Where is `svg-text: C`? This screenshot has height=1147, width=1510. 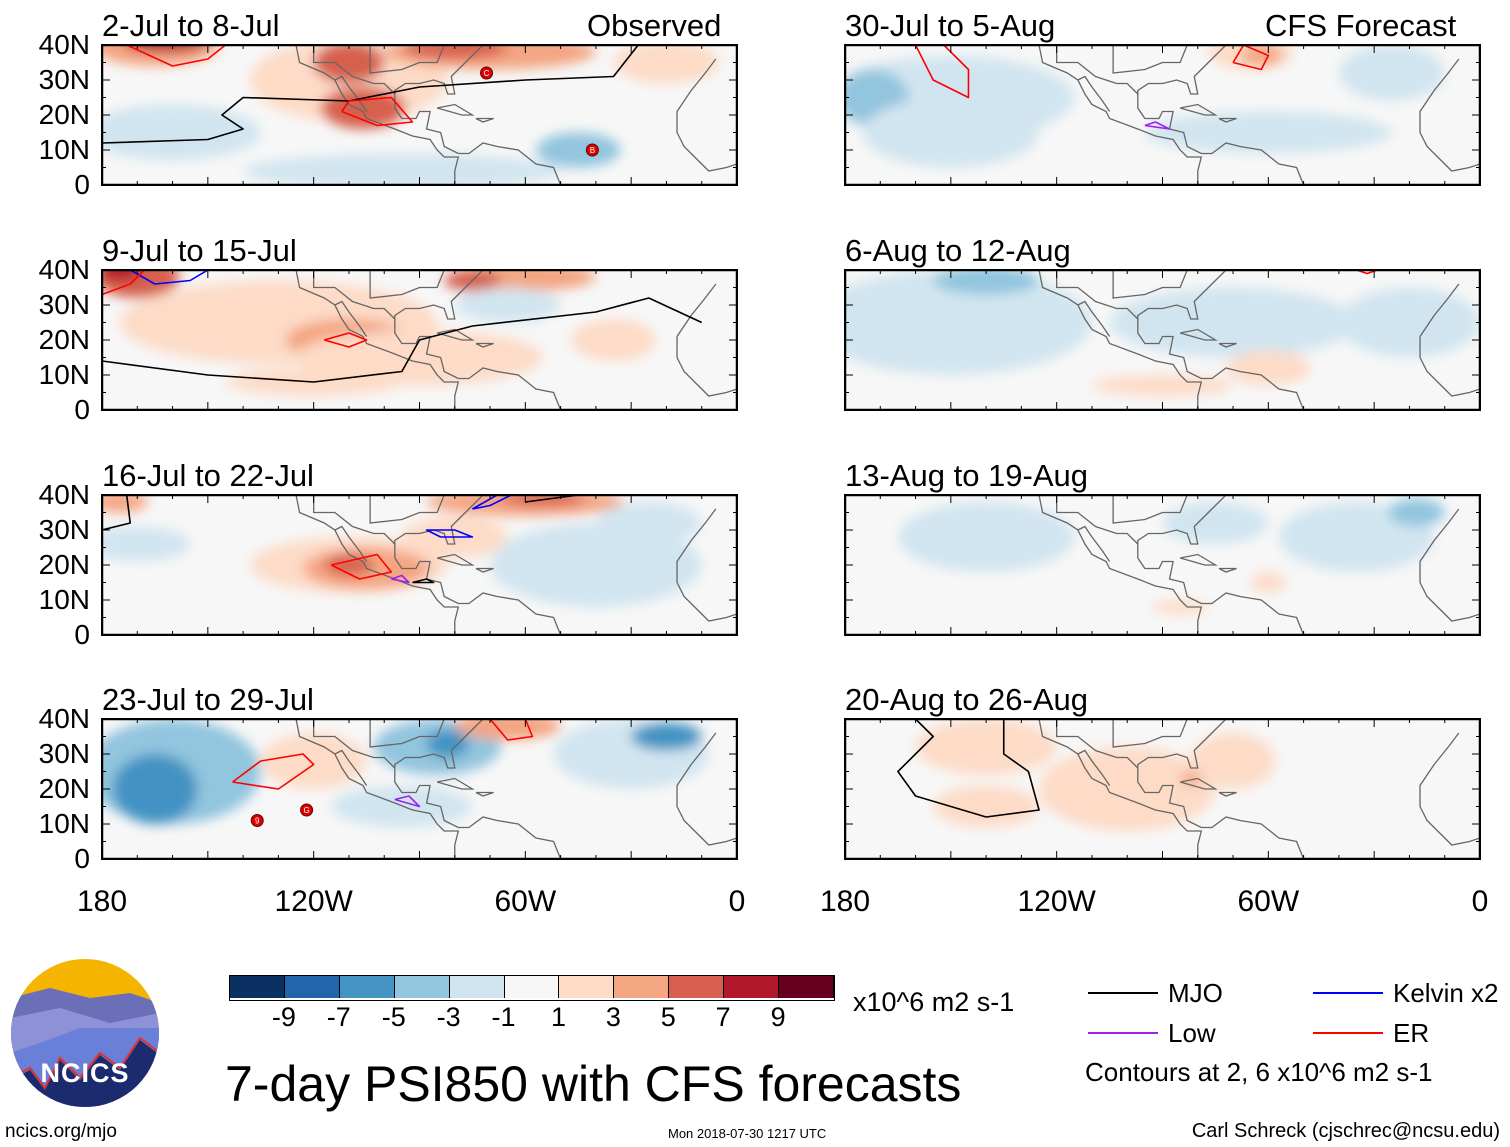 svg-text: C is located at coordinates (487, 73).